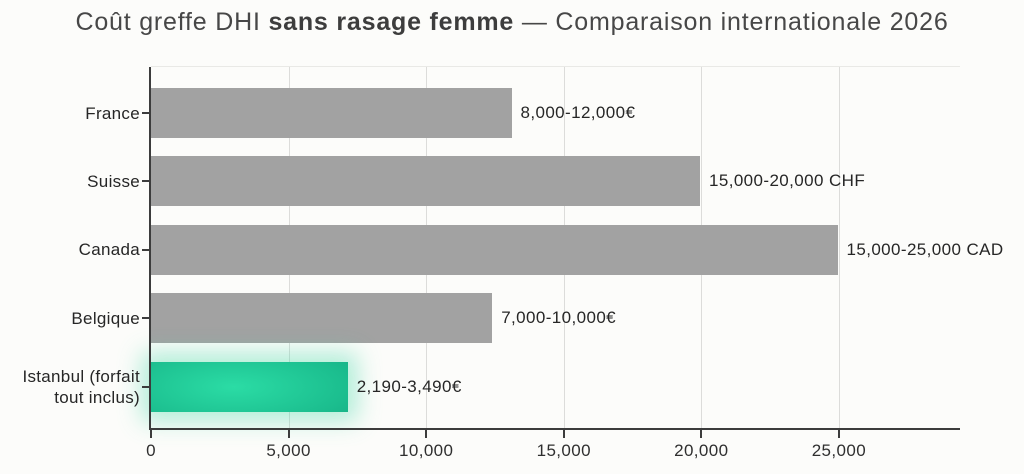 Image resolution: width=1024 pixels, height=474 pixels. Describe the element at coordinates (288, 450) in the screenshot. I see `x-tick-label-5000: 5,000` at that location.